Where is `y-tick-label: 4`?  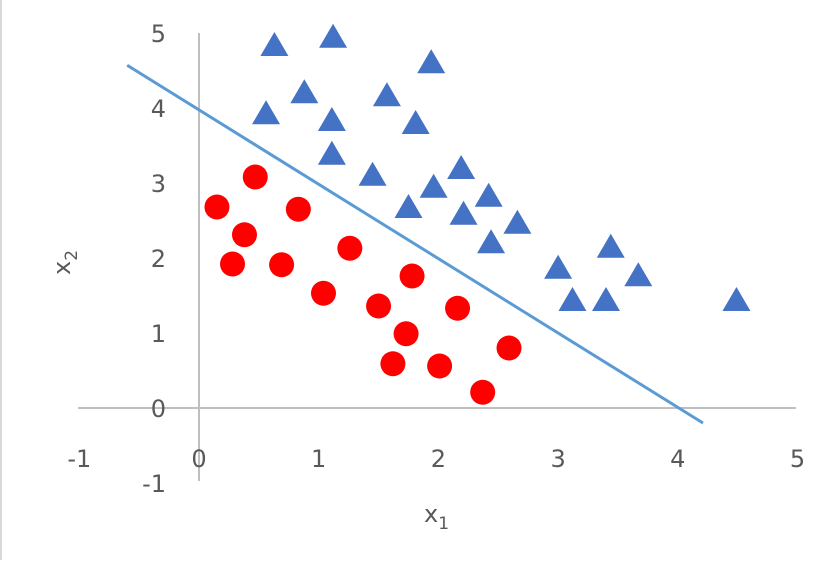
y-tick-label: 4 is located at coordinates (158, 109).